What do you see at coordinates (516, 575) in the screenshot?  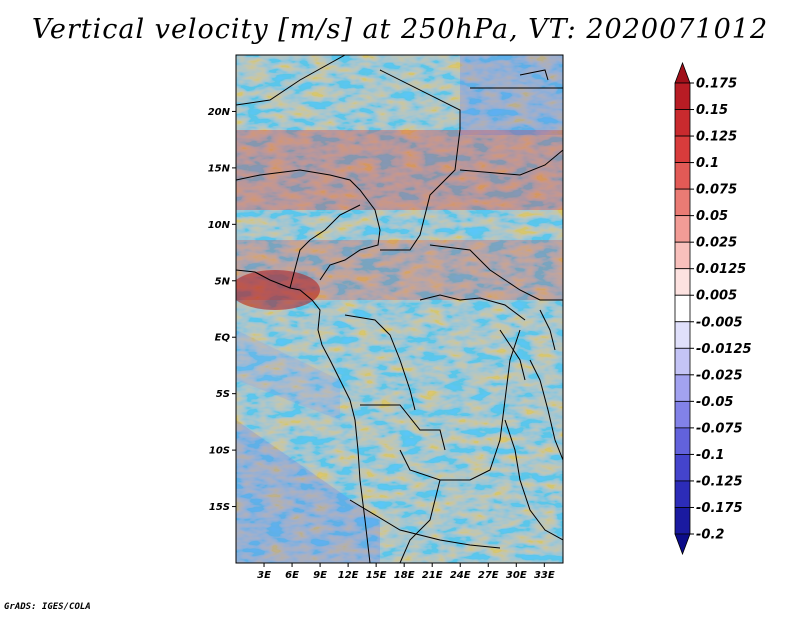 I see `lon-tick-label: 30E` at bounding box center [516, 575].